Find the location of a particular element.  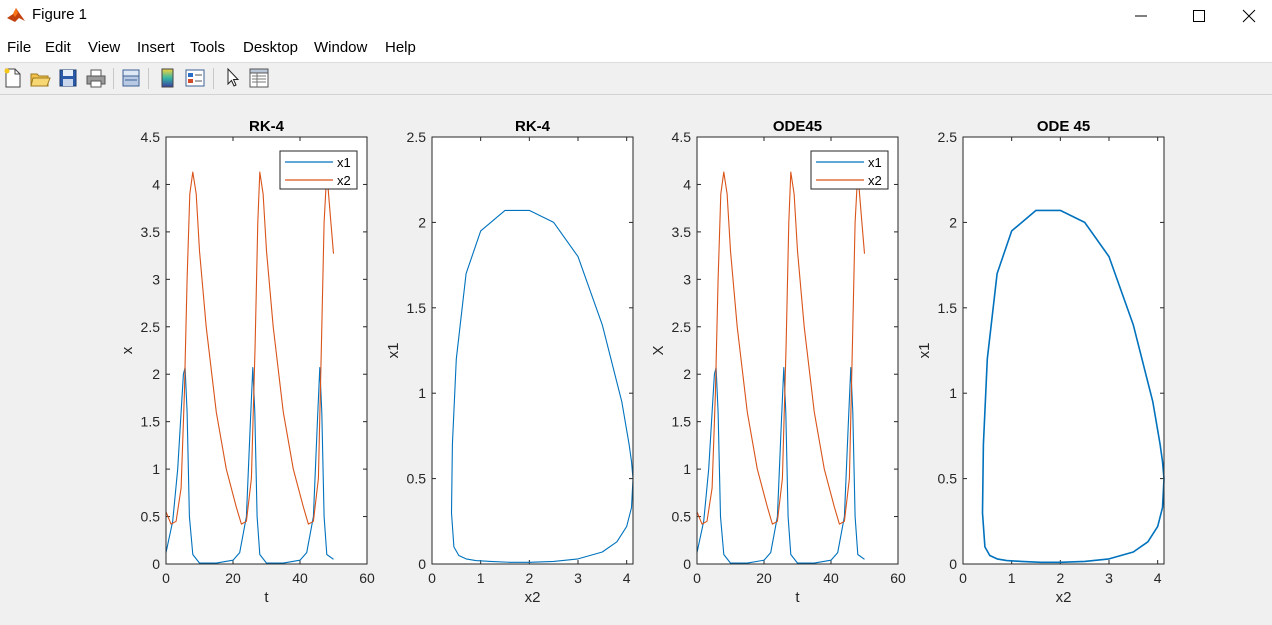

legend-button is located at coordinates (195, 78).